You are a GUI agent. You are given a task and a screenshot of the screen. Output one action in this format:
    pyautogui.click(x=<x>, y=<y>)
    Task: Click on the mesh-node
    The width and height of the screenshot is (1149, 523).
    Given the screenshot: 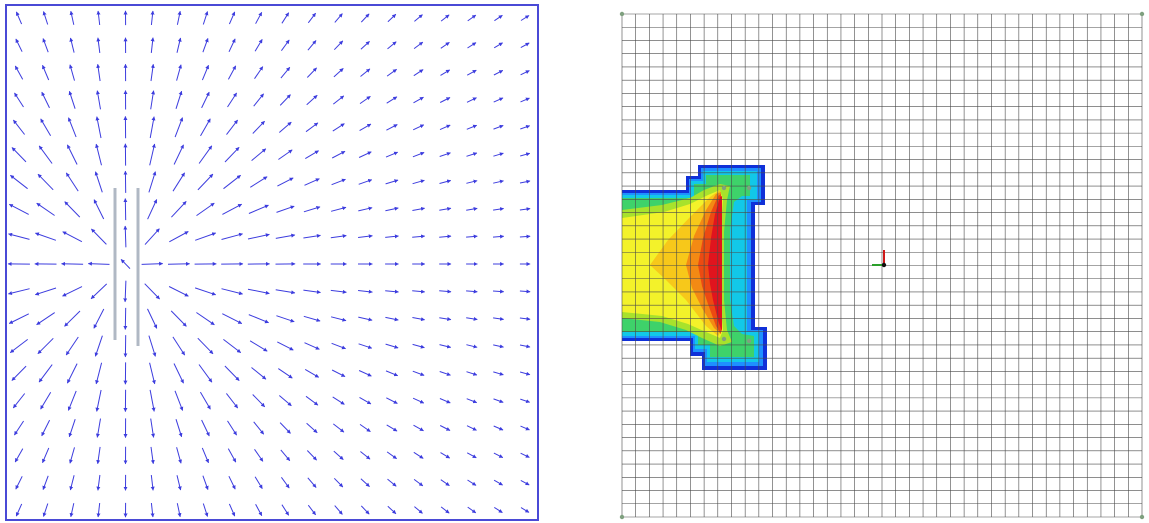 What is the action you would take?
    pyautogui.click(x=724, y=339)
    